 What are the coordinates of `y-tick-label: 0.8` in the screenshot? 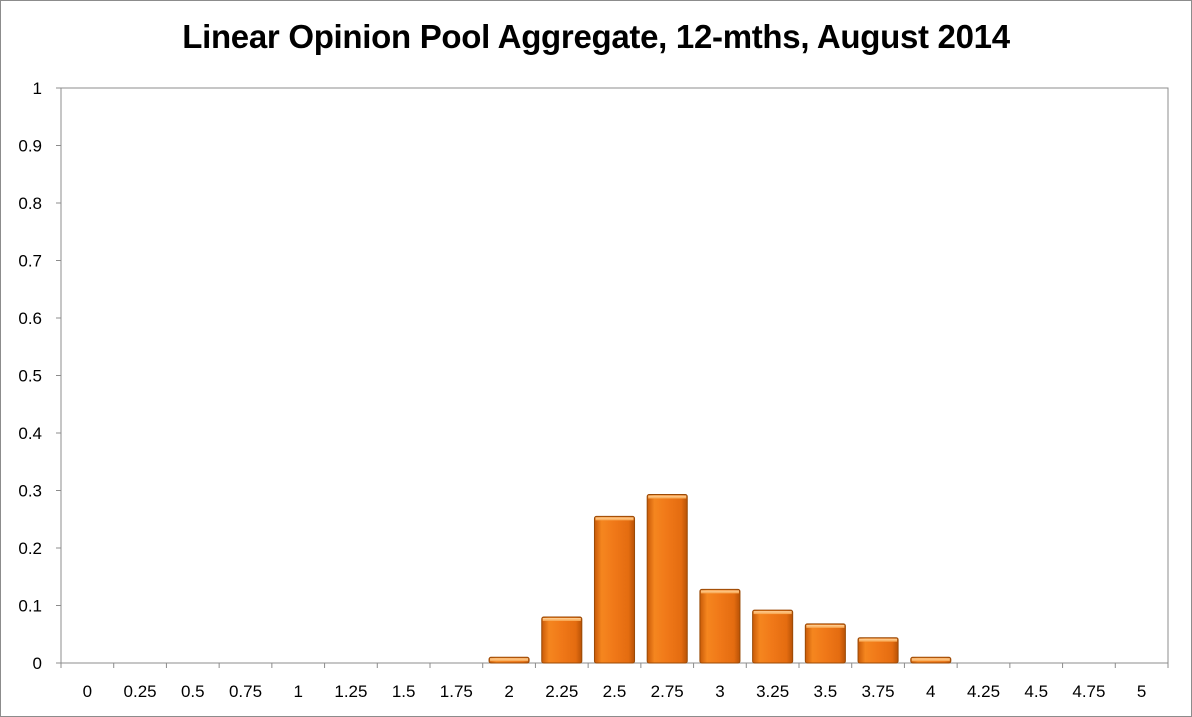 It's located at (30, 203).